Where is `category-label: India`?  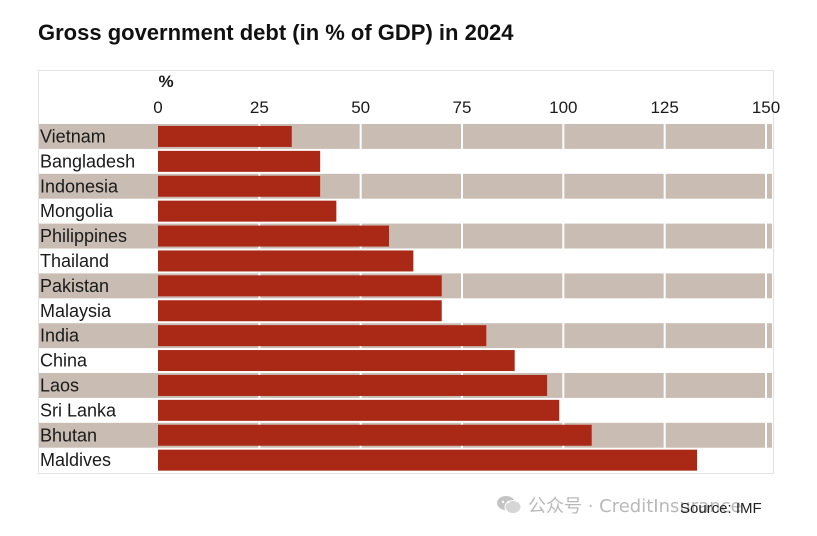
category-label: India is located at coordinates (60, 336).